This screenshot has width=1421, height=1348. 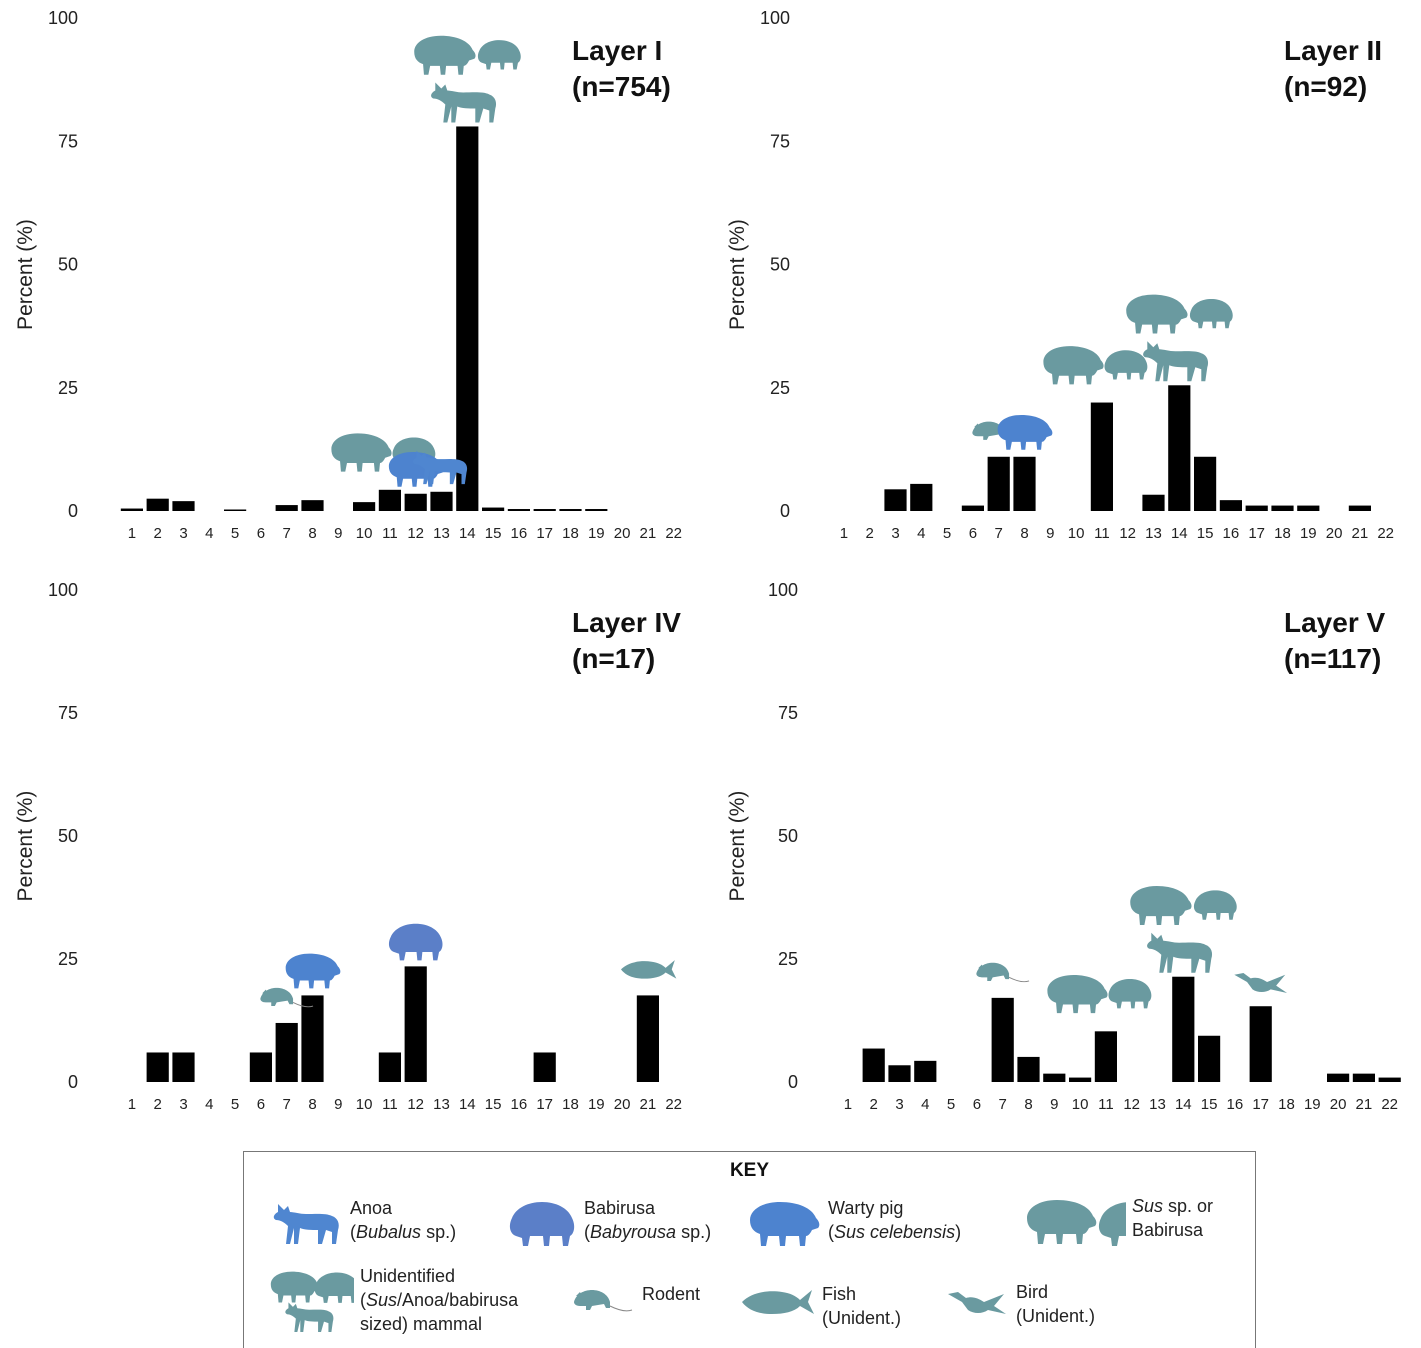 What do you see at coordinates (544, 1104) in the screenshot?
I see `panel-3-xtick-label: 17` at bounding box center [544, 1104].